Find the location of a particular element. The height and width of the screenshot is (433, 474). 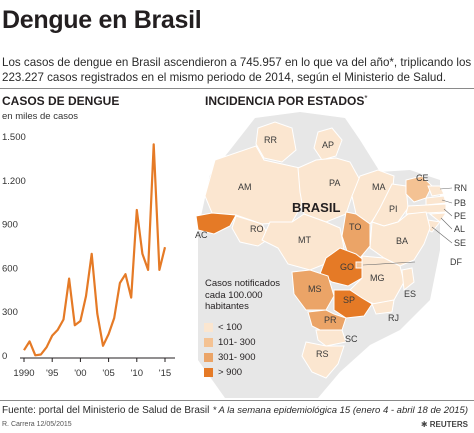

line-chart-unit: en miles de casos is located at coordinates (40, 116).